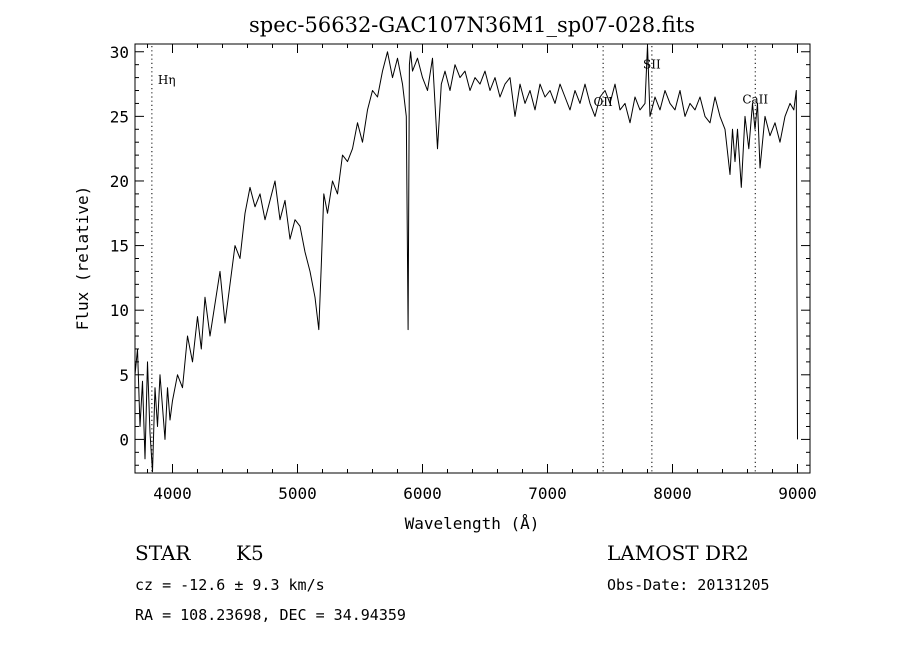 The image size is (900, 650). What do you see at coordinates (678, 553) in the screenshot?
I see `survey-name: LAMOST DR2` at bounding box center [678, 553].